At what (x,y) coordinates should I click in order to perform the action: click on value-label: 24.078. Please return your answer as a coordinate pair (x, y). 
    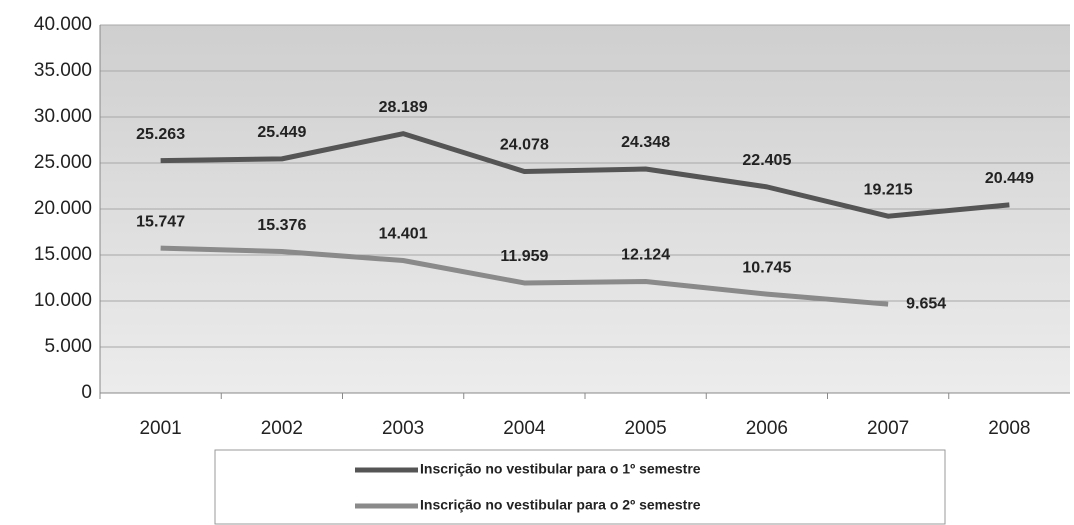
    Looking at the image, I should click on (524, 145).